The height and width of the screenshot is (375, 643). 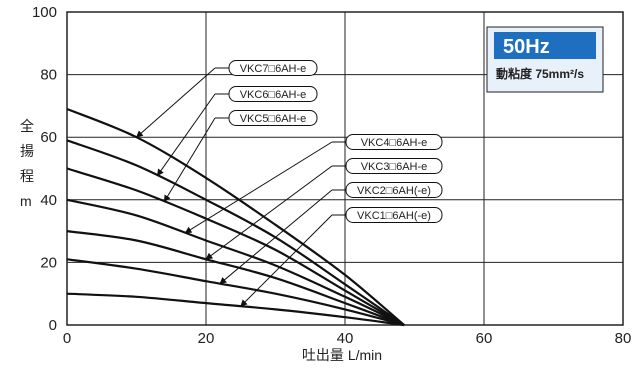 I want to click on series-label: VKC5□6AH-e, so click(x=273, y=119).